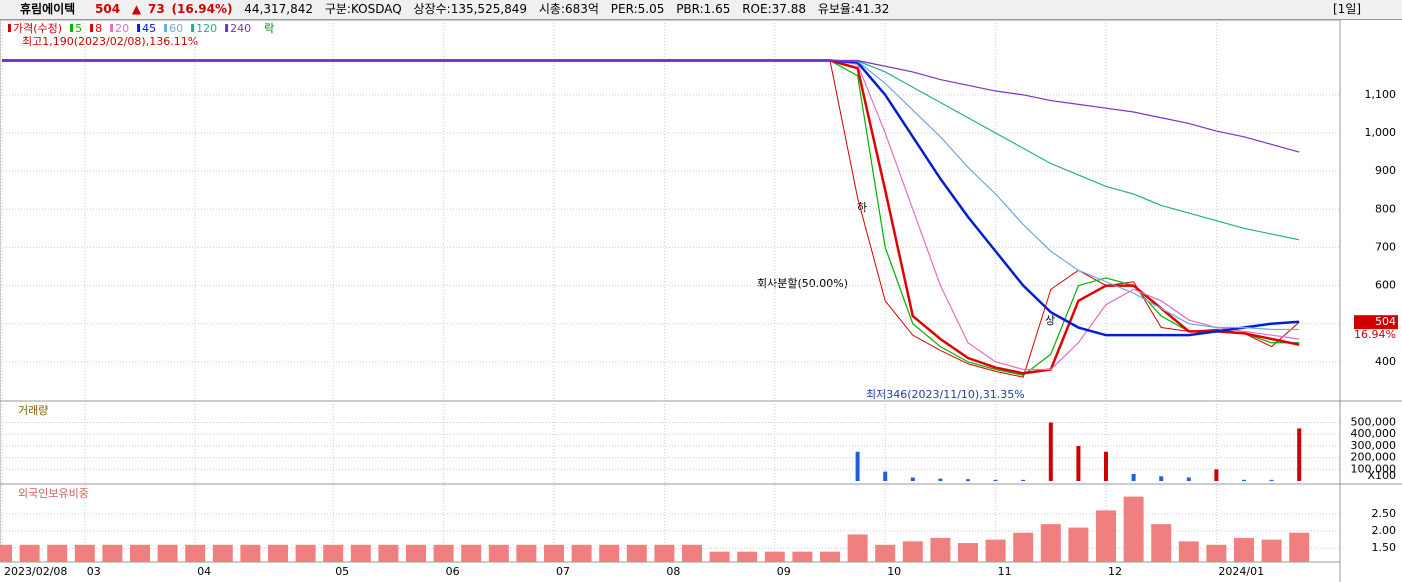 This screenshot has width=1402, height=582. What do you see at coordinates (470, 9) in the screenshot?
I see `shares: 상장수:135,525,849` at bounding box center [470, 9].